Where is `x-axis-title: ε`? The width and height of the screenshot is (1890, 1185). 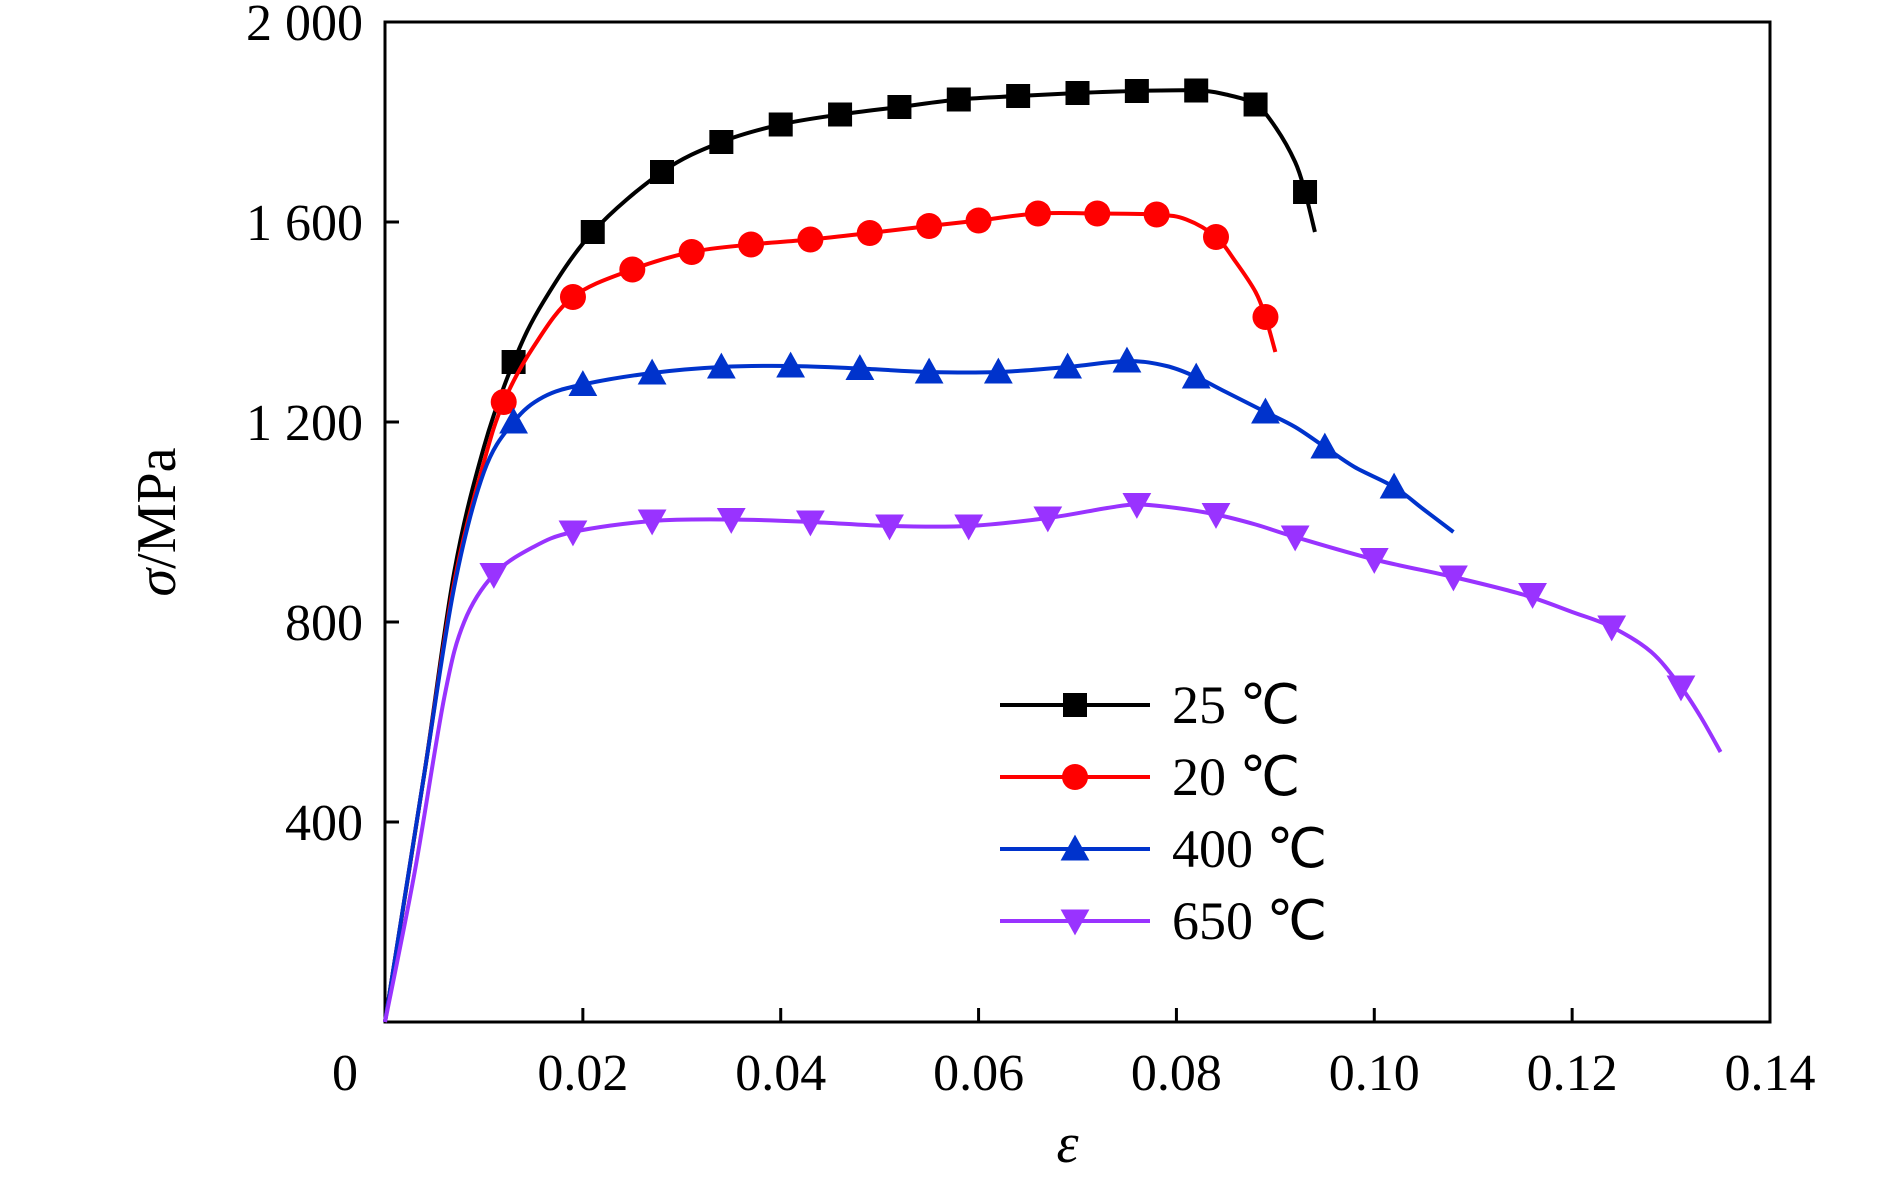
x-axis-title: ε is located at coordinates (1067, 1144).